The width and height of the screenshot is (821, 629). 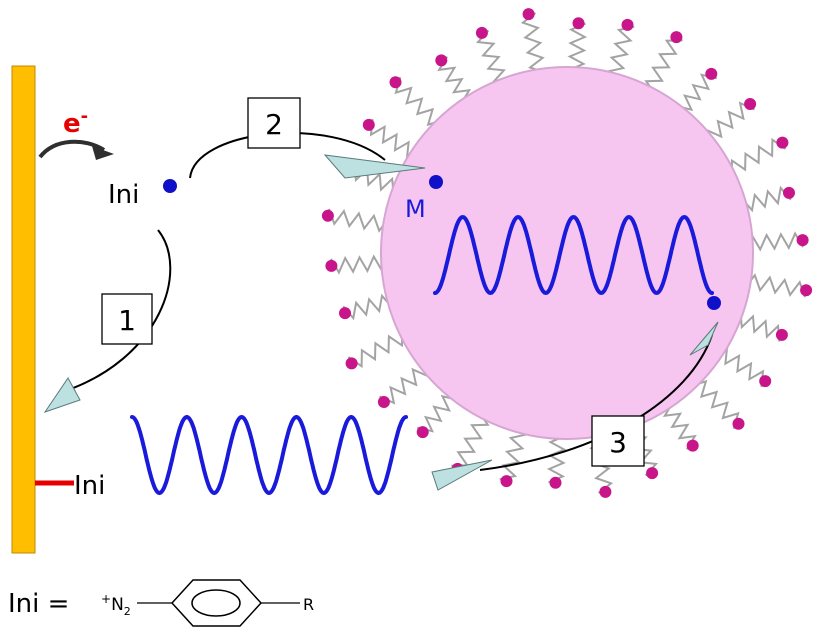 What do you see at coordinates (307, 155) in the screenshot?
I see `step-2-arrow` at bounding box center [307, 155].